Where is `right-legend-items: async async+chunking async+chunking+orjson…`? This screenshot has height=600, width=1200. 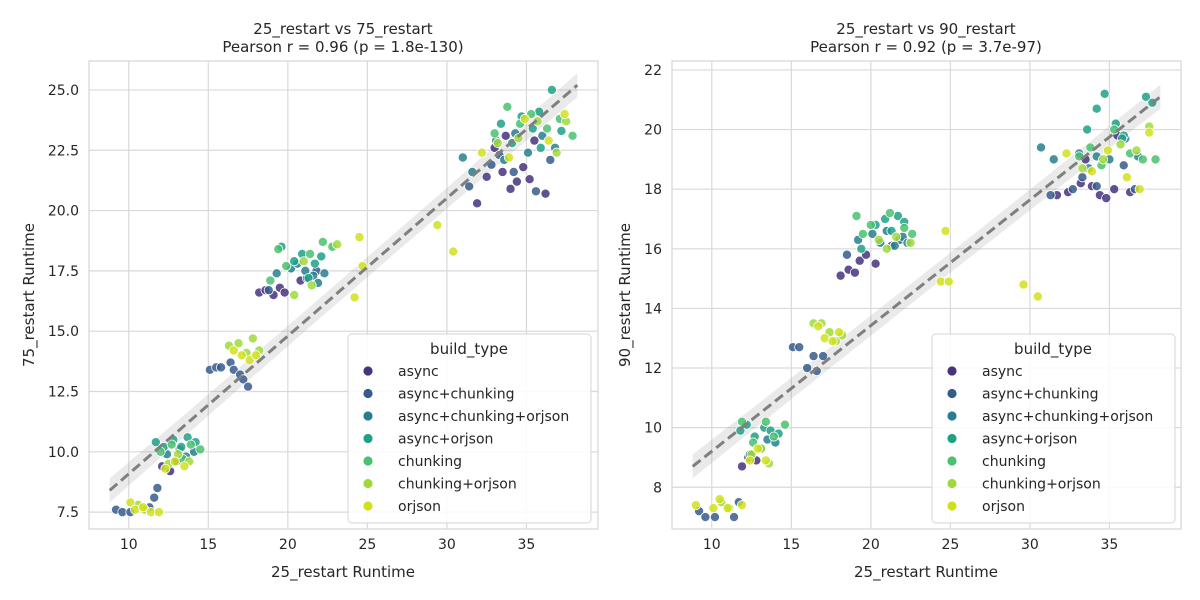 right-legend-items: async async+chunking async+chunking+orjson… is located at coordinates (1049, 439).